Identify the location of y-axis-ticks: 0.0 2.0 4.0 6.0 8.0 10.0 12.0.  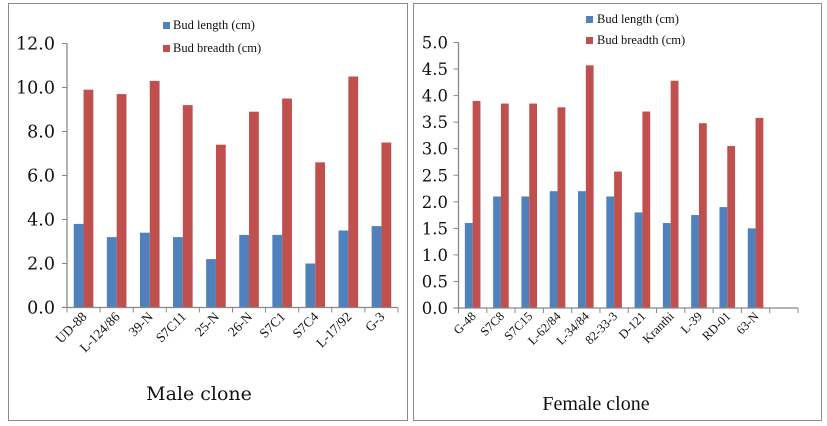
(41, 177).